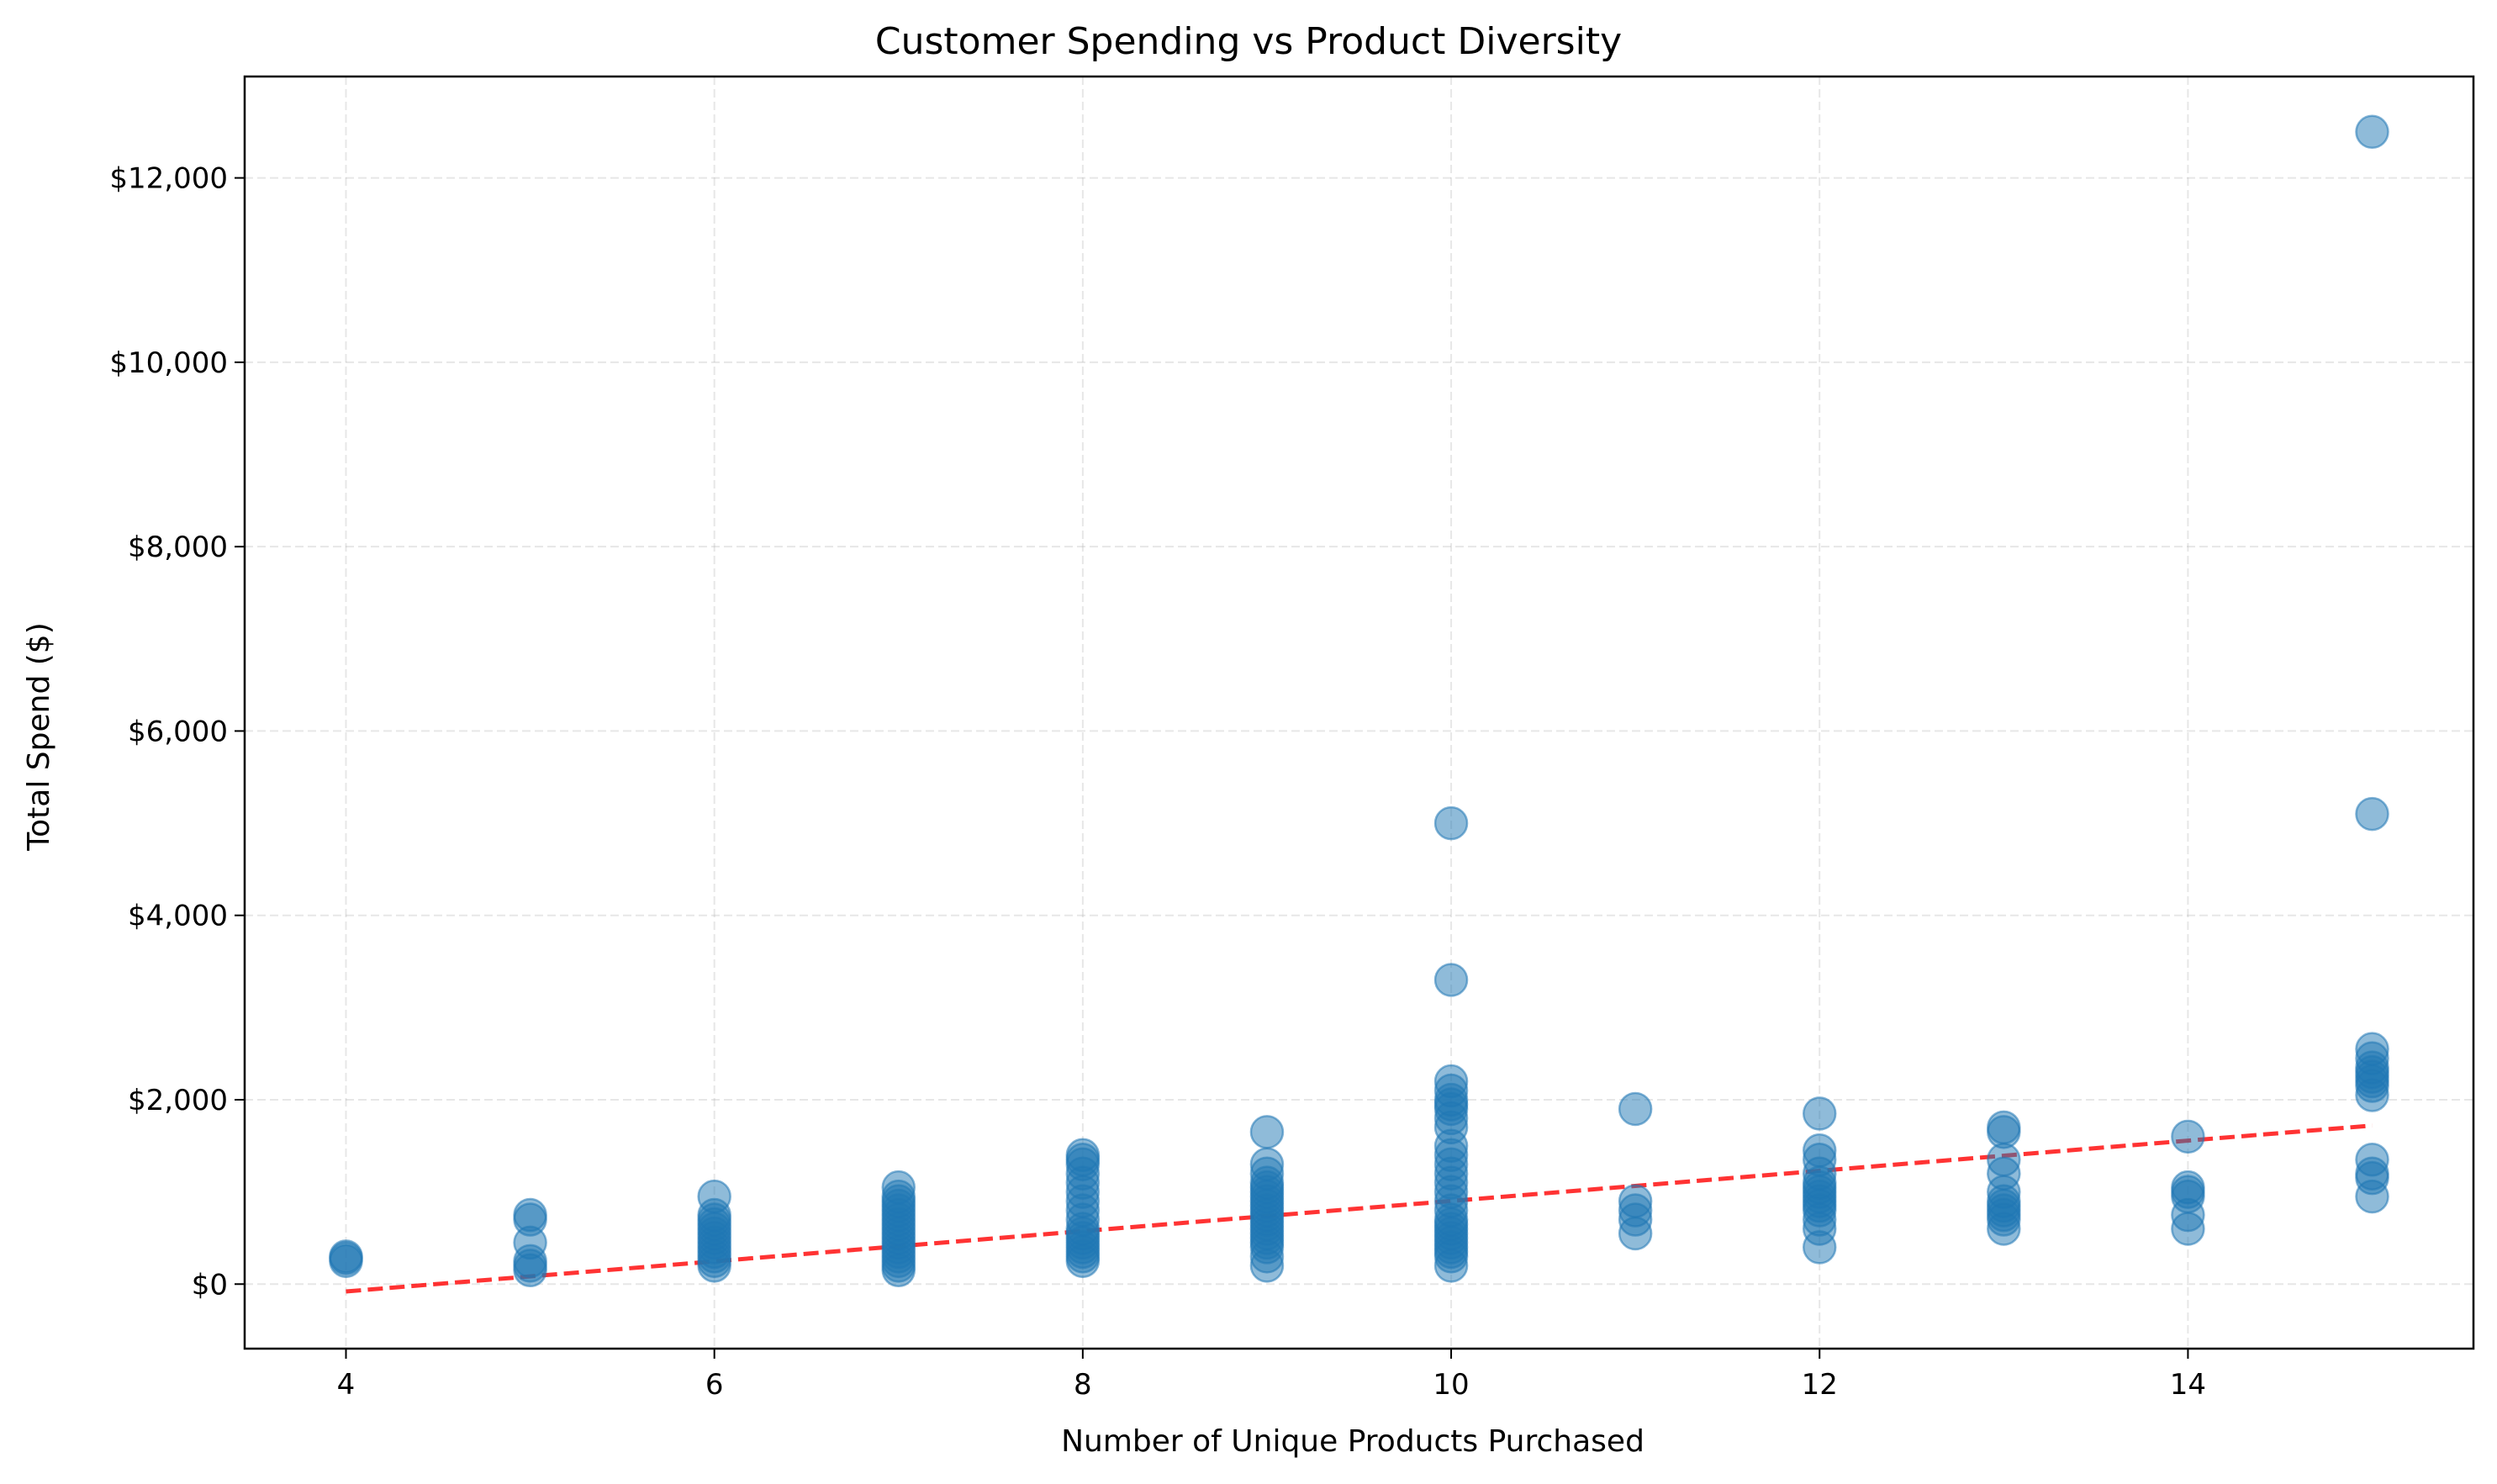  Describe the element at coordinates (346, 1385) in the screenshot. I see `x-tick-label: 4` at that location.